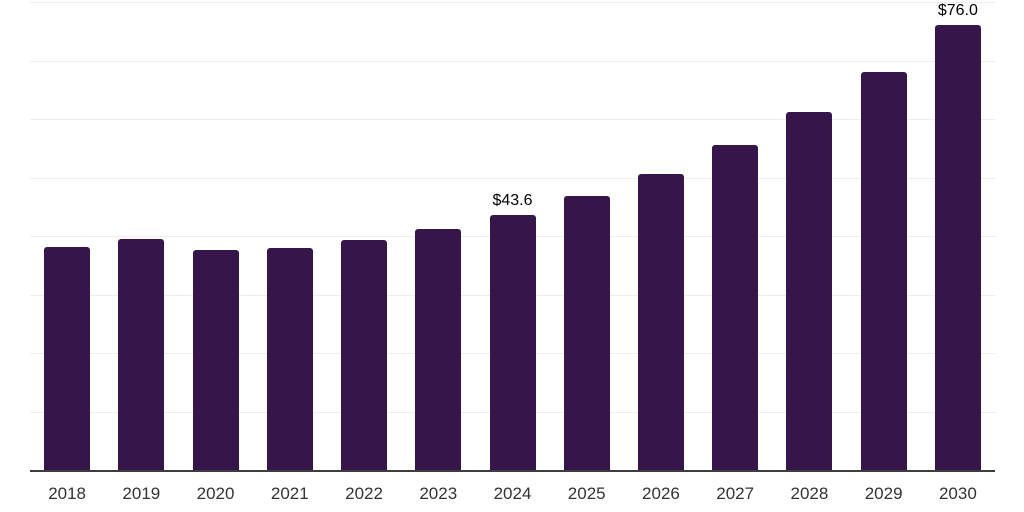 The height and width of the screenshot is (512, 1024). What do you see at coordinates (215, 360) in the screenshot?
I see `bar-2020` at bounding box center [215, 360].